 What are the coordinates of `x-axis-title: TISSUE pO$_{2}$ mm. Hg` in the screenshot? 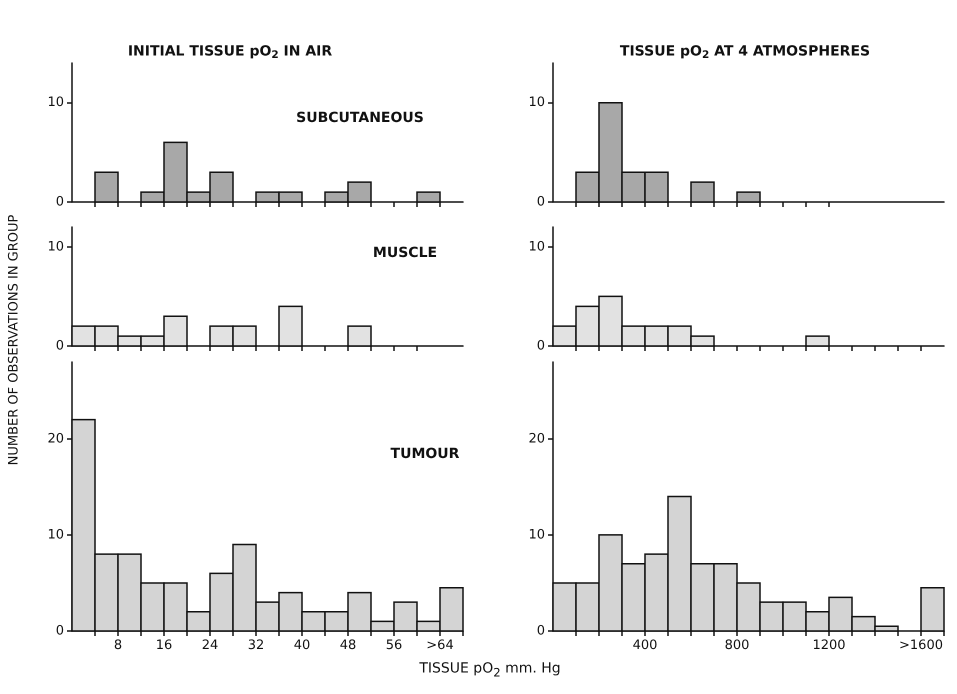 It's located at (490, 670).